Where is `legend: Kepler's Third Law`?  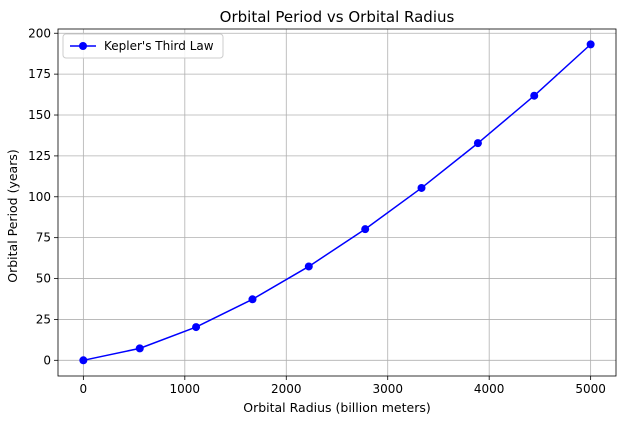
legend: Kepler's Third Law is located at coordinates (143, 46).